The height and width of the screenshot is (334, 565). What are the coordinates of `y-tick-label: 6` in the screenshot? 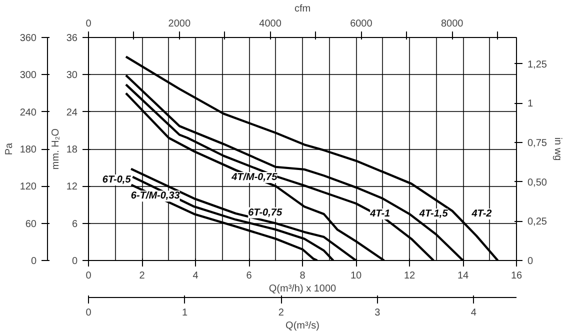 It's located at (75, 224).